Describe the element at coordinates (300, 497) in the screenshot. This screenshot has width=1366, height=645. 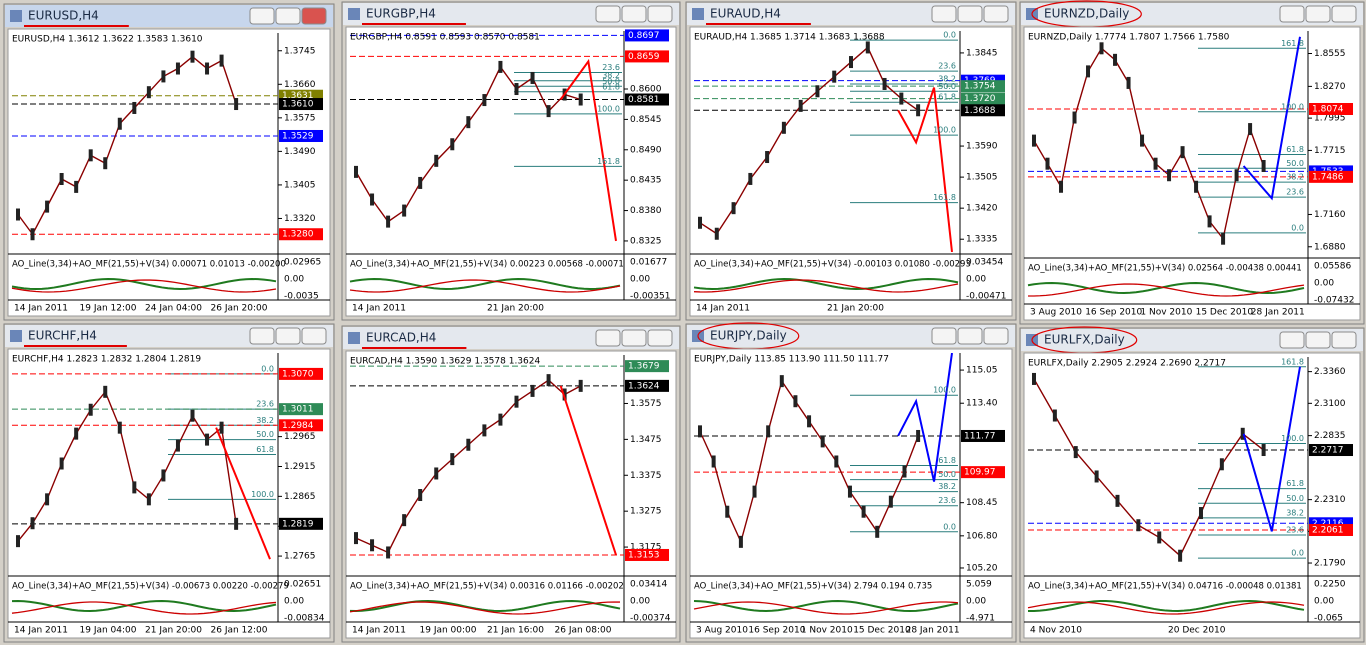
I see `price-label: 1.2865` at that location.